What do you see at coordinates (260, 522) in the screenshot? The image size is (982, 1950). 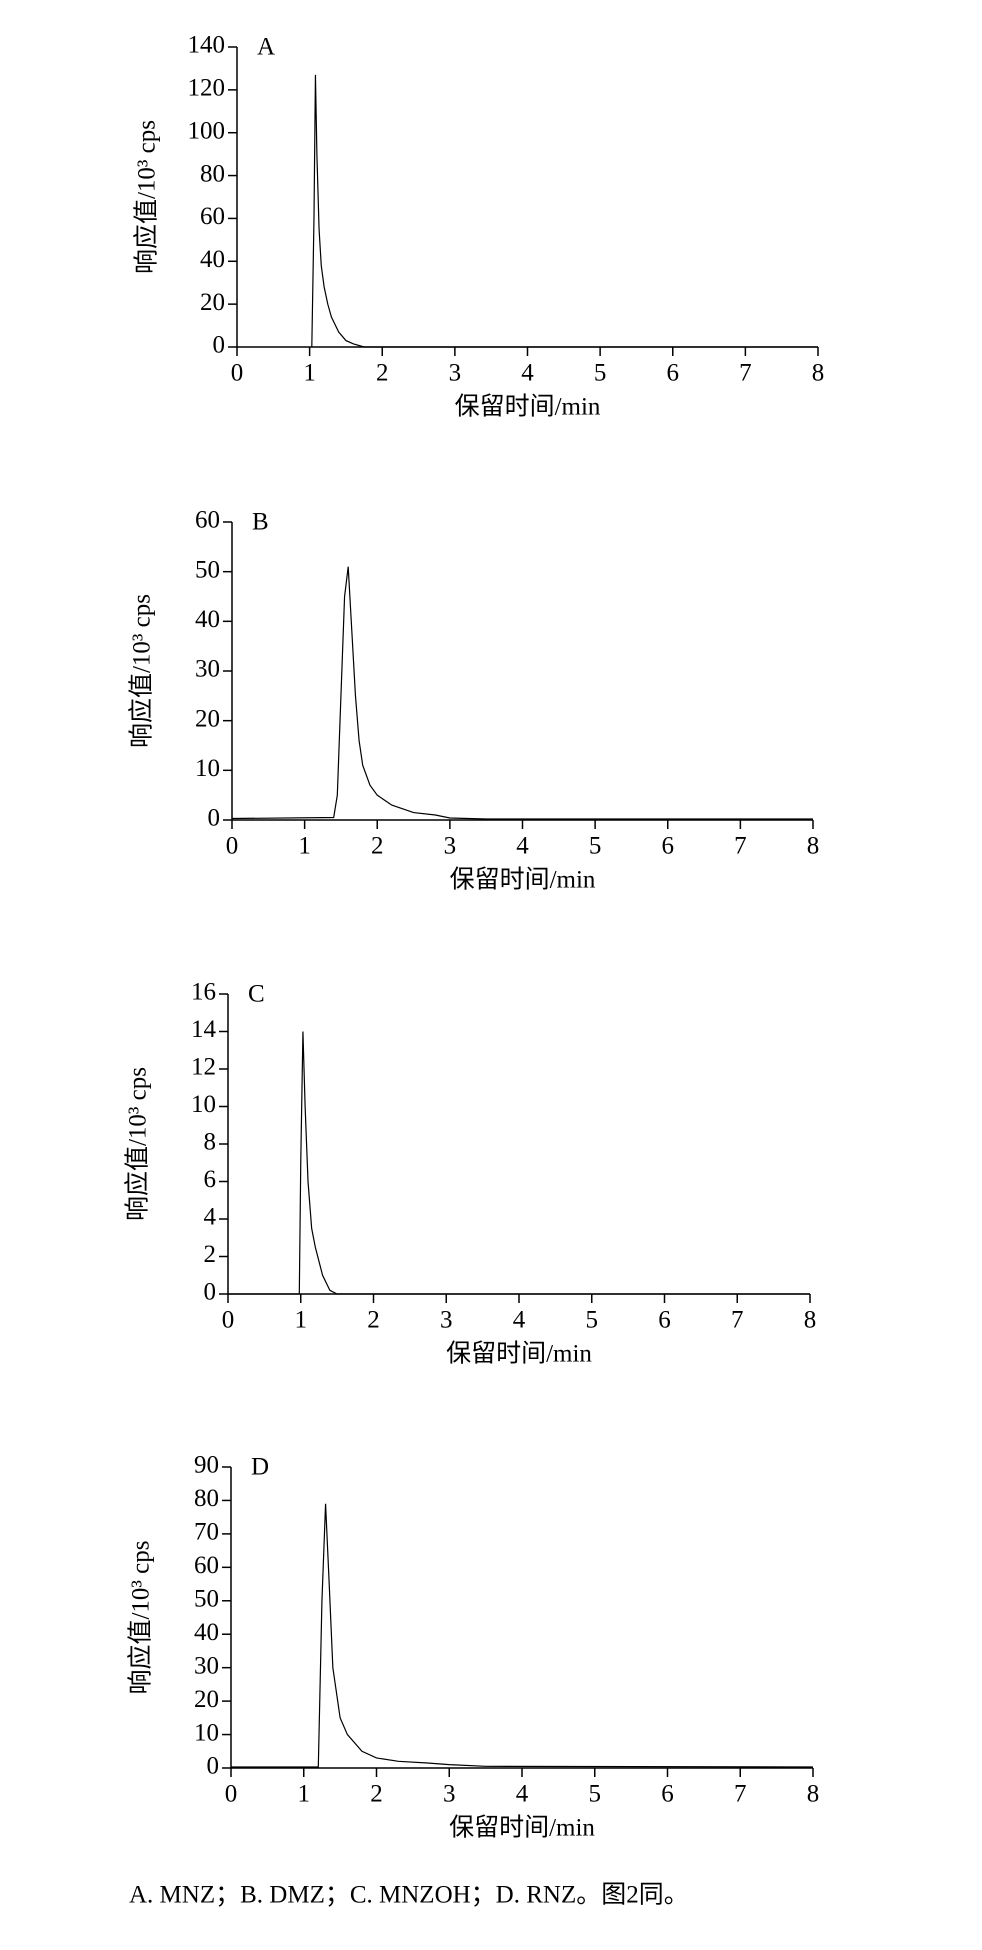 I see `panel-label: B` at bounding box center [260, 522].